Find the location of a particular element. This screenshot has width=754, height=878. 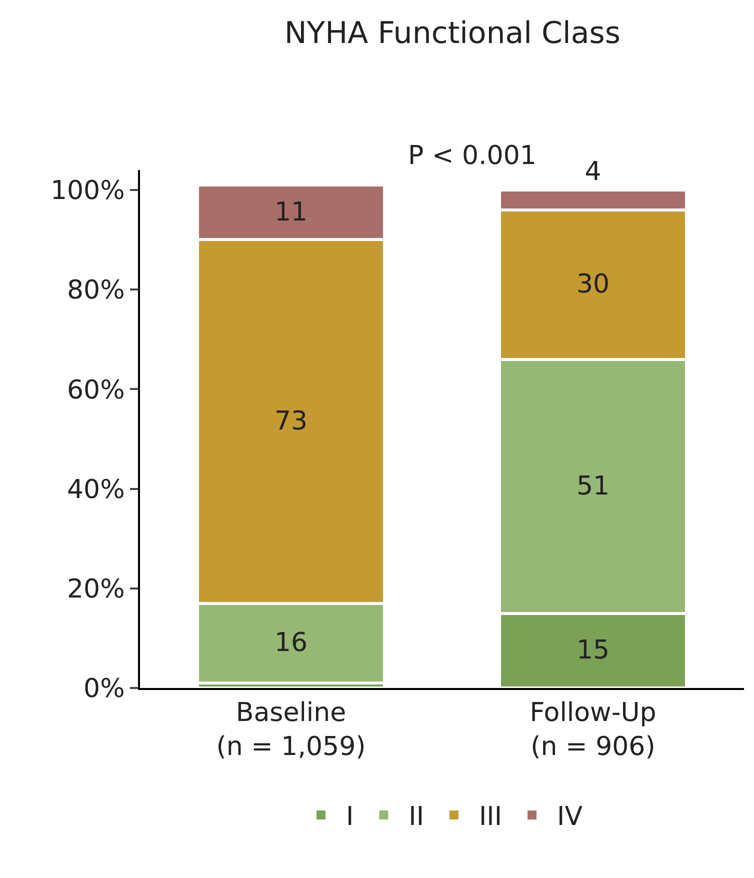

y-tick-label: 0% is located at coordinates (104, 689).